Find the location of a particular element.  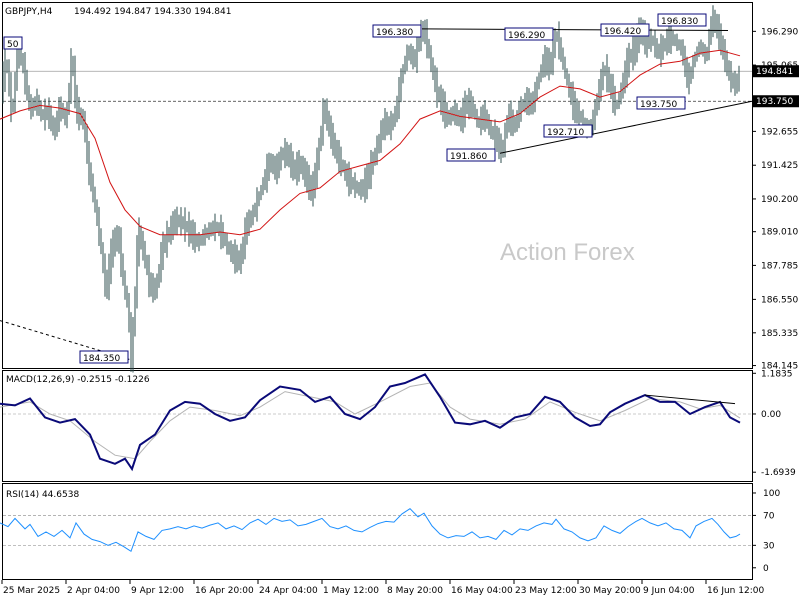

price-annotation: 50 is located at coordinates (13, 45).